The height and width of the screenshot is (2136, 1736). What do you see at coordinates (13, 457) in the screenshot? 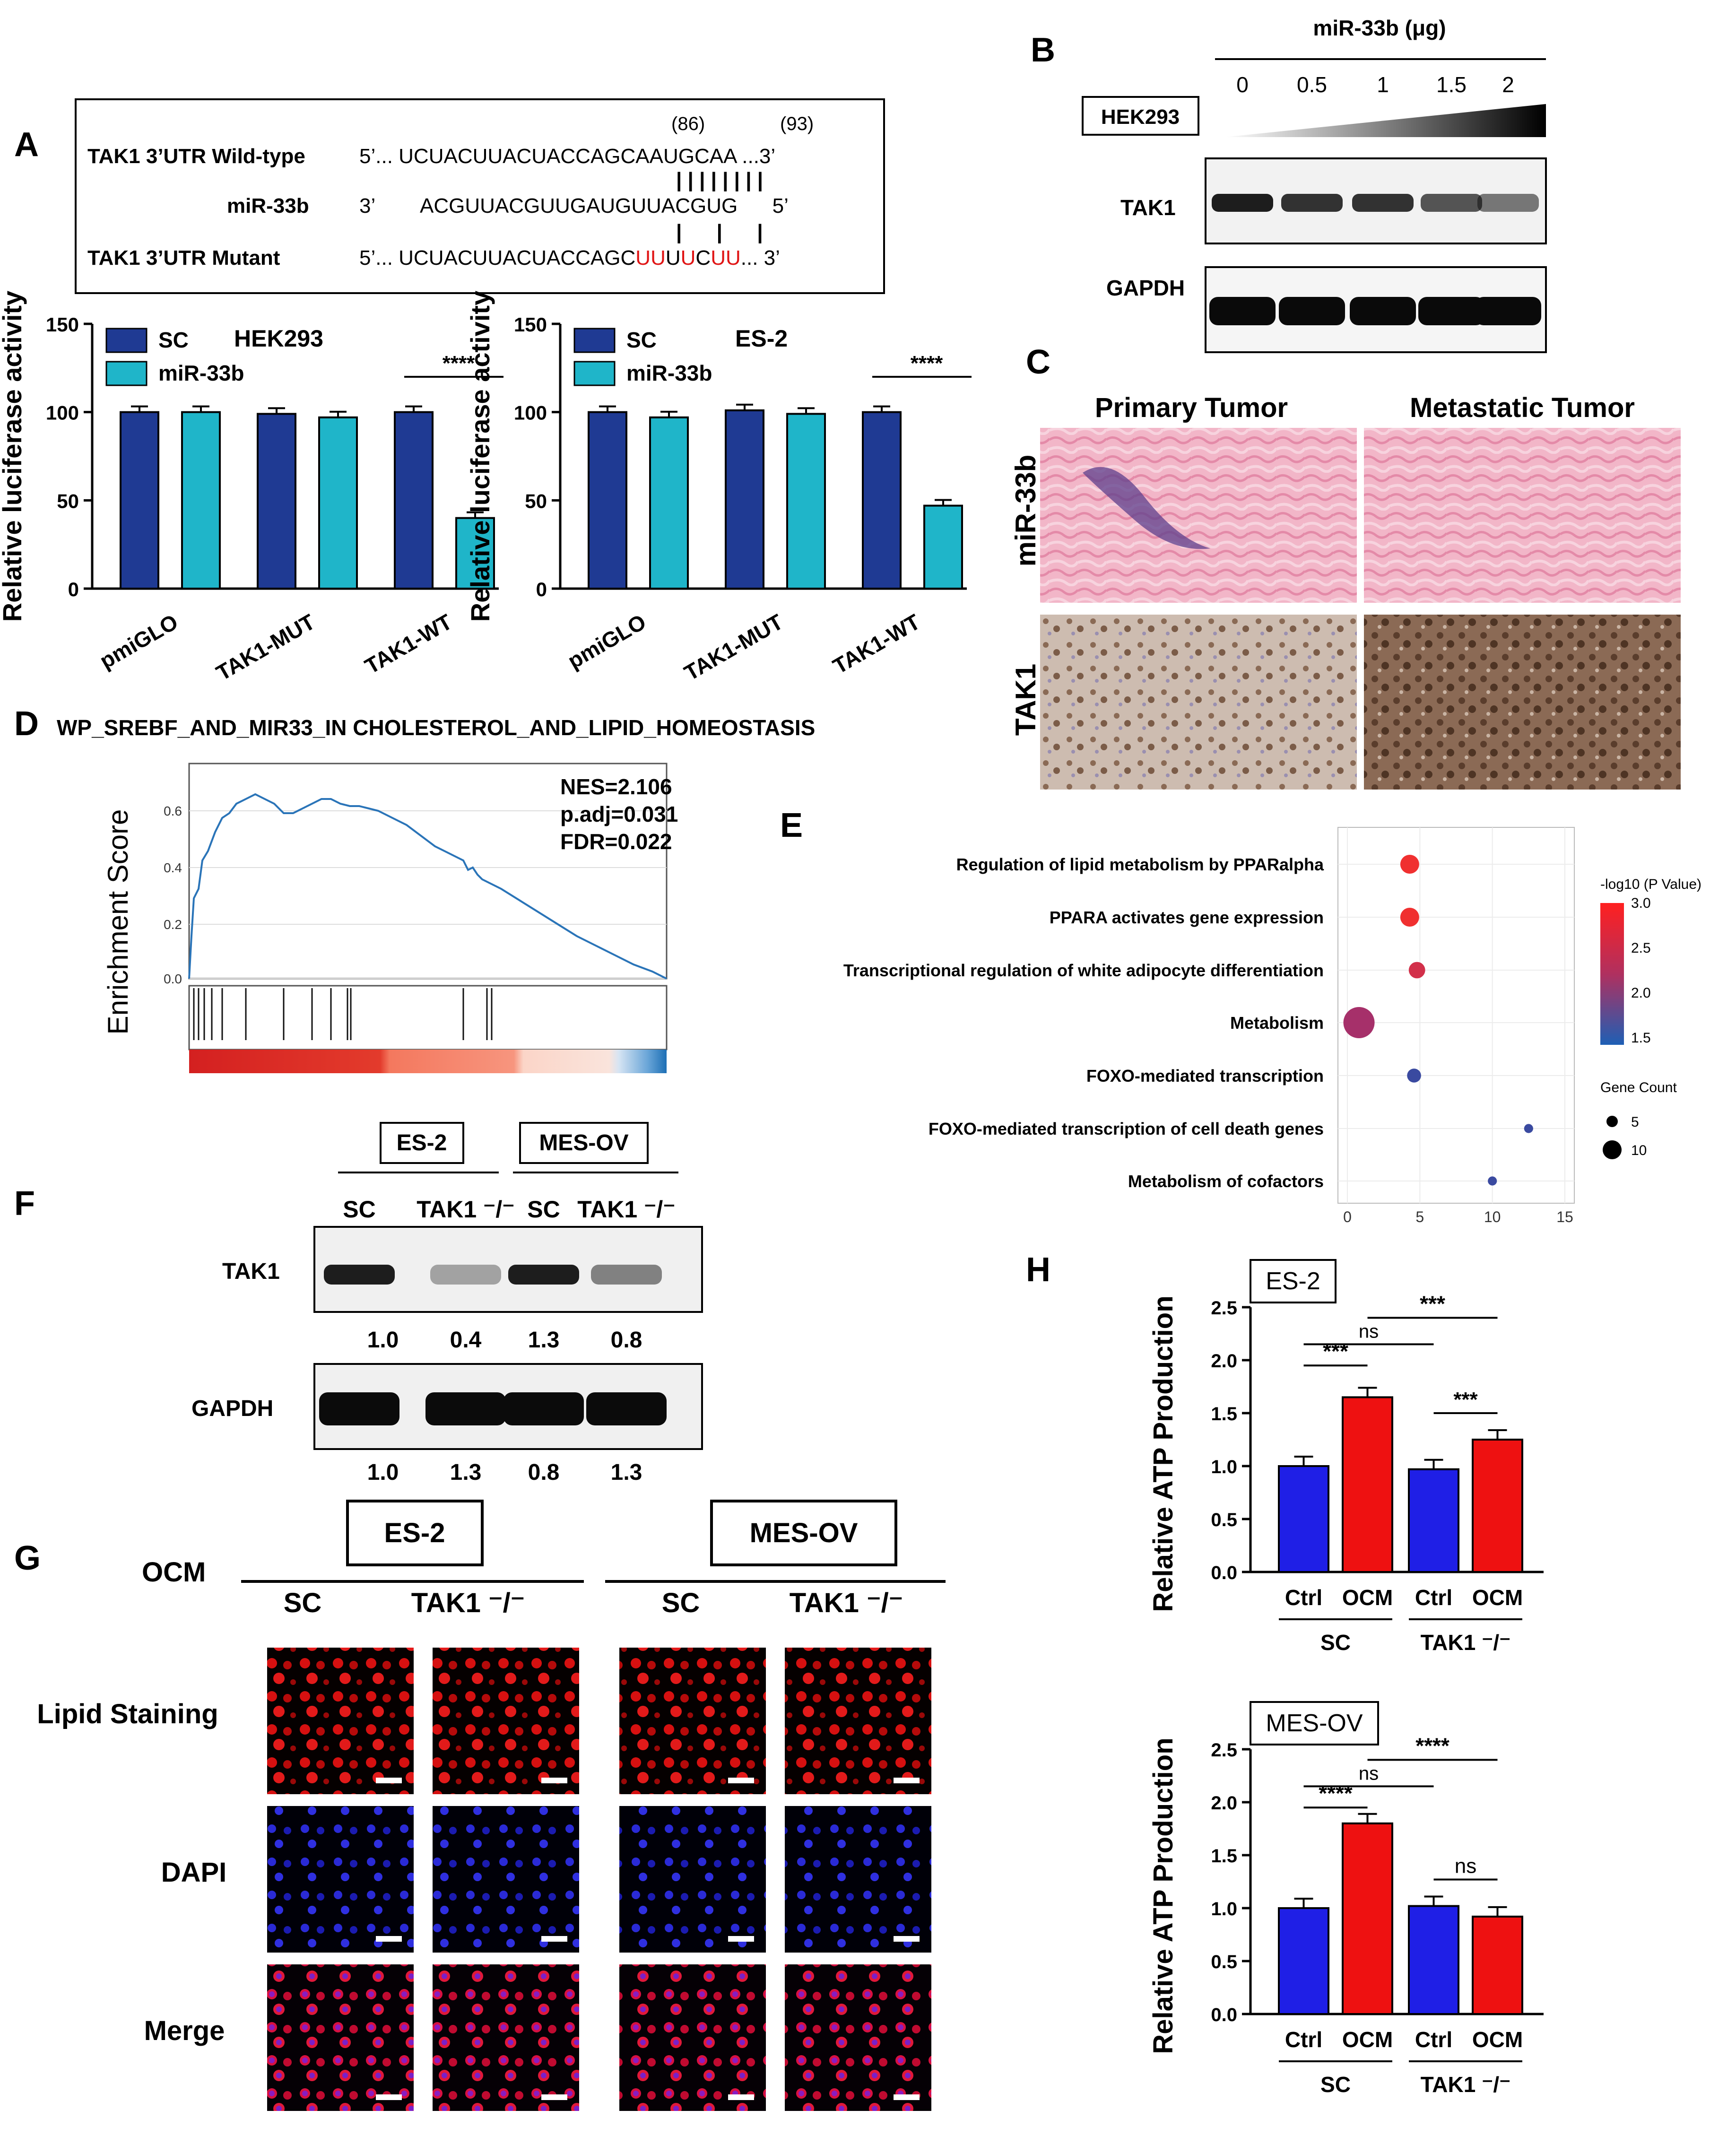
I see `y-axis-label: Relative luciferase activity` at bounding box center [13, 457].